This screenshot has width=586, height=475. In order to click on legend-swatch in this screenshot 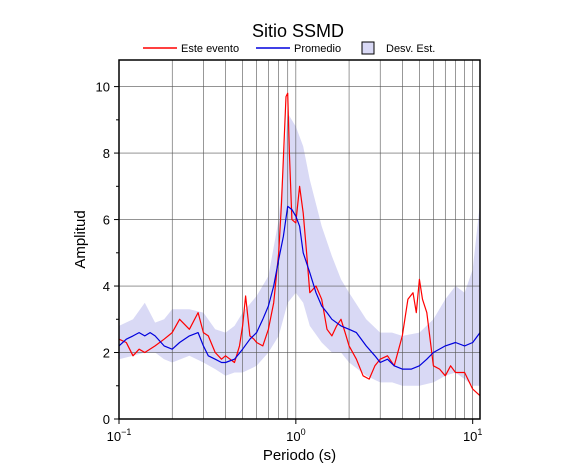, I will do `click(368, 48)`.